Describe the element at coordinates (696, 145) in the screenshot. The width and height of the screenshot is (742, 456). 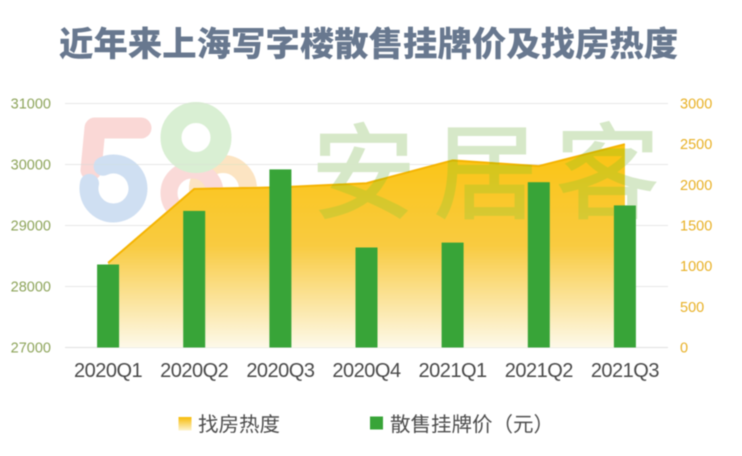
I see `svg-text: 2500` at that location.